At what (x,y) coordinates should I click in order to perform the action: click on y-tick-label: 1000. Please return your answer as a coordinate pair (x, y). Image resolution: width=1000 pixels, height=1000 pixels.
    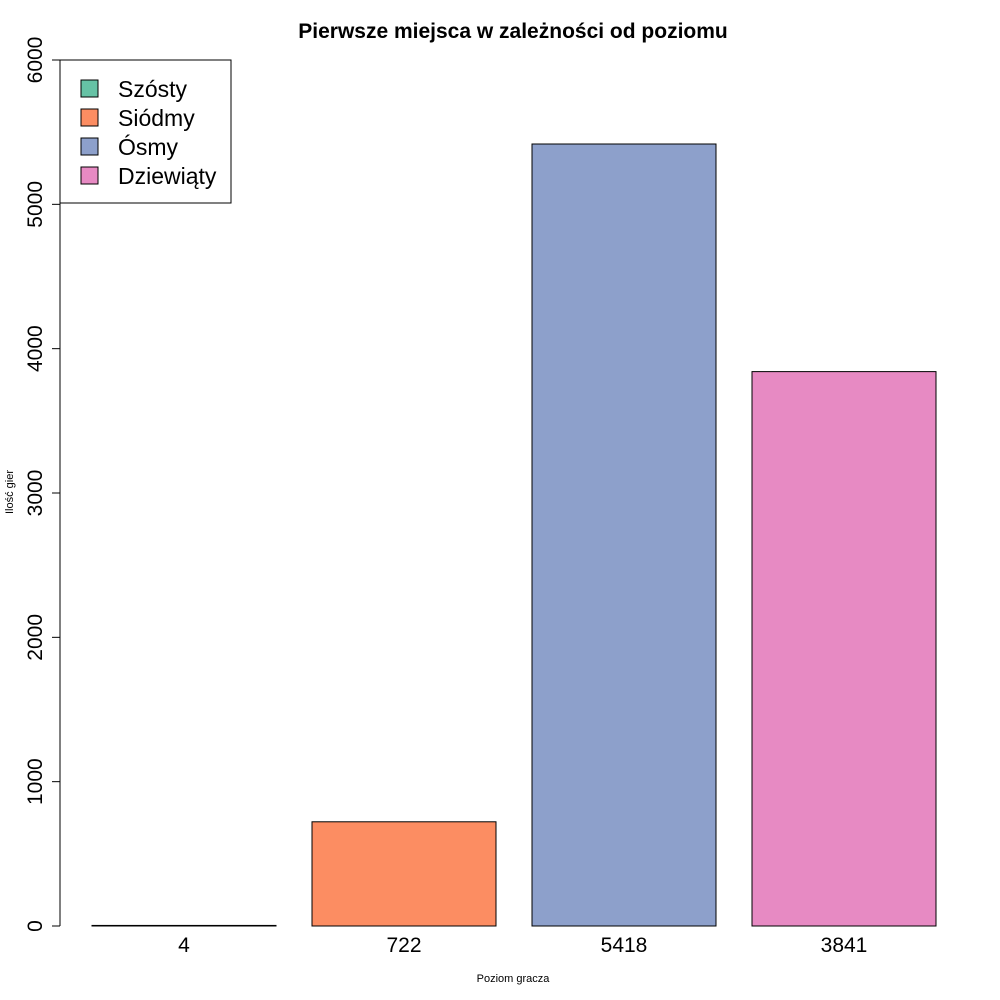
    Looking at the image, I should click on (35, 781).